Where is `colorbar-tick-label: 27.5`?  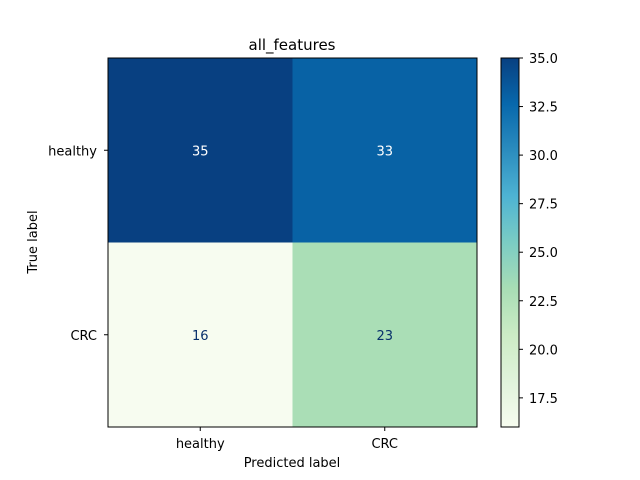
colorbar-tick-label: 27.5 is located at coordinates (543, 205).